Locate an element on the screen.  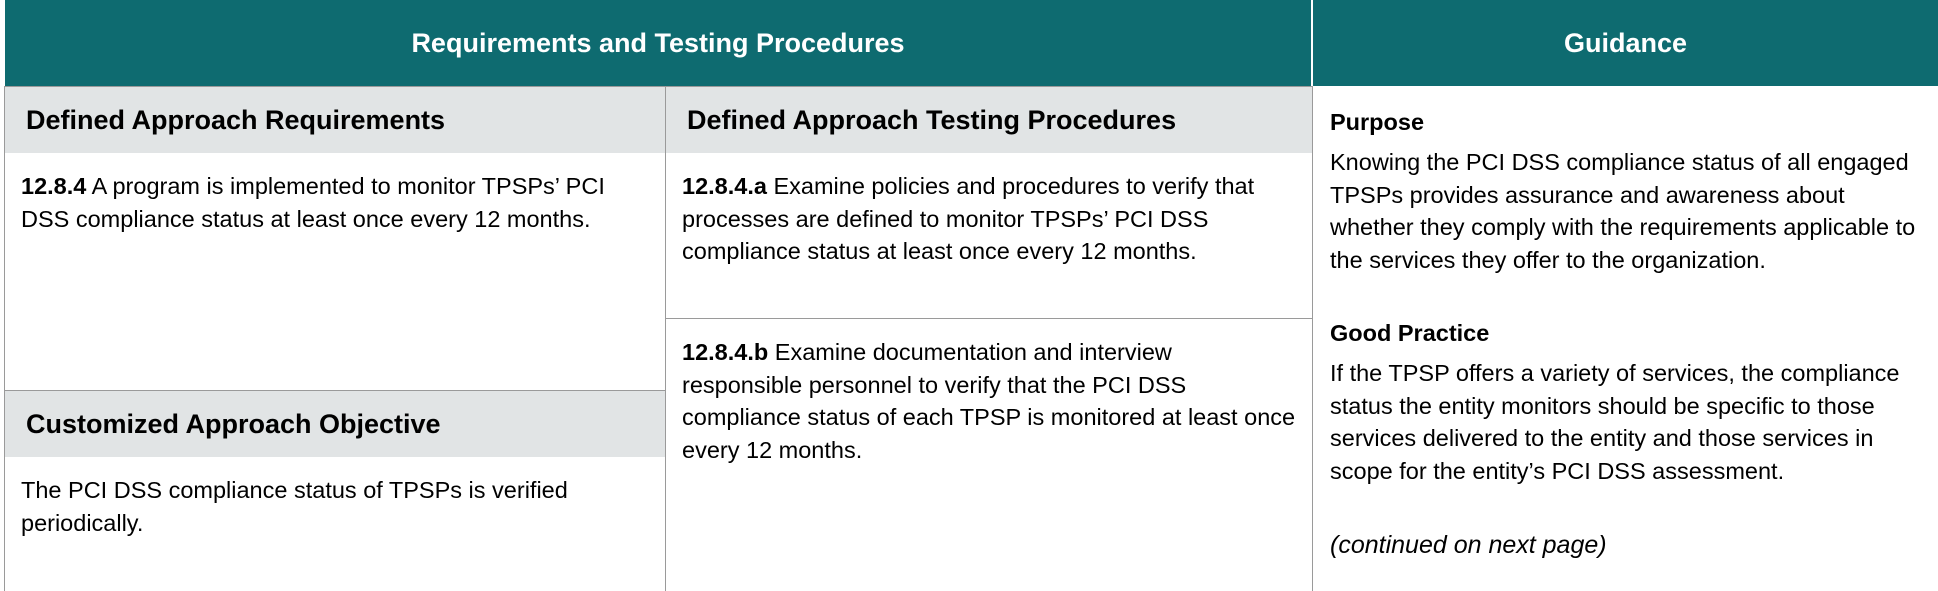
left-border is located at coordinates (4, 338).